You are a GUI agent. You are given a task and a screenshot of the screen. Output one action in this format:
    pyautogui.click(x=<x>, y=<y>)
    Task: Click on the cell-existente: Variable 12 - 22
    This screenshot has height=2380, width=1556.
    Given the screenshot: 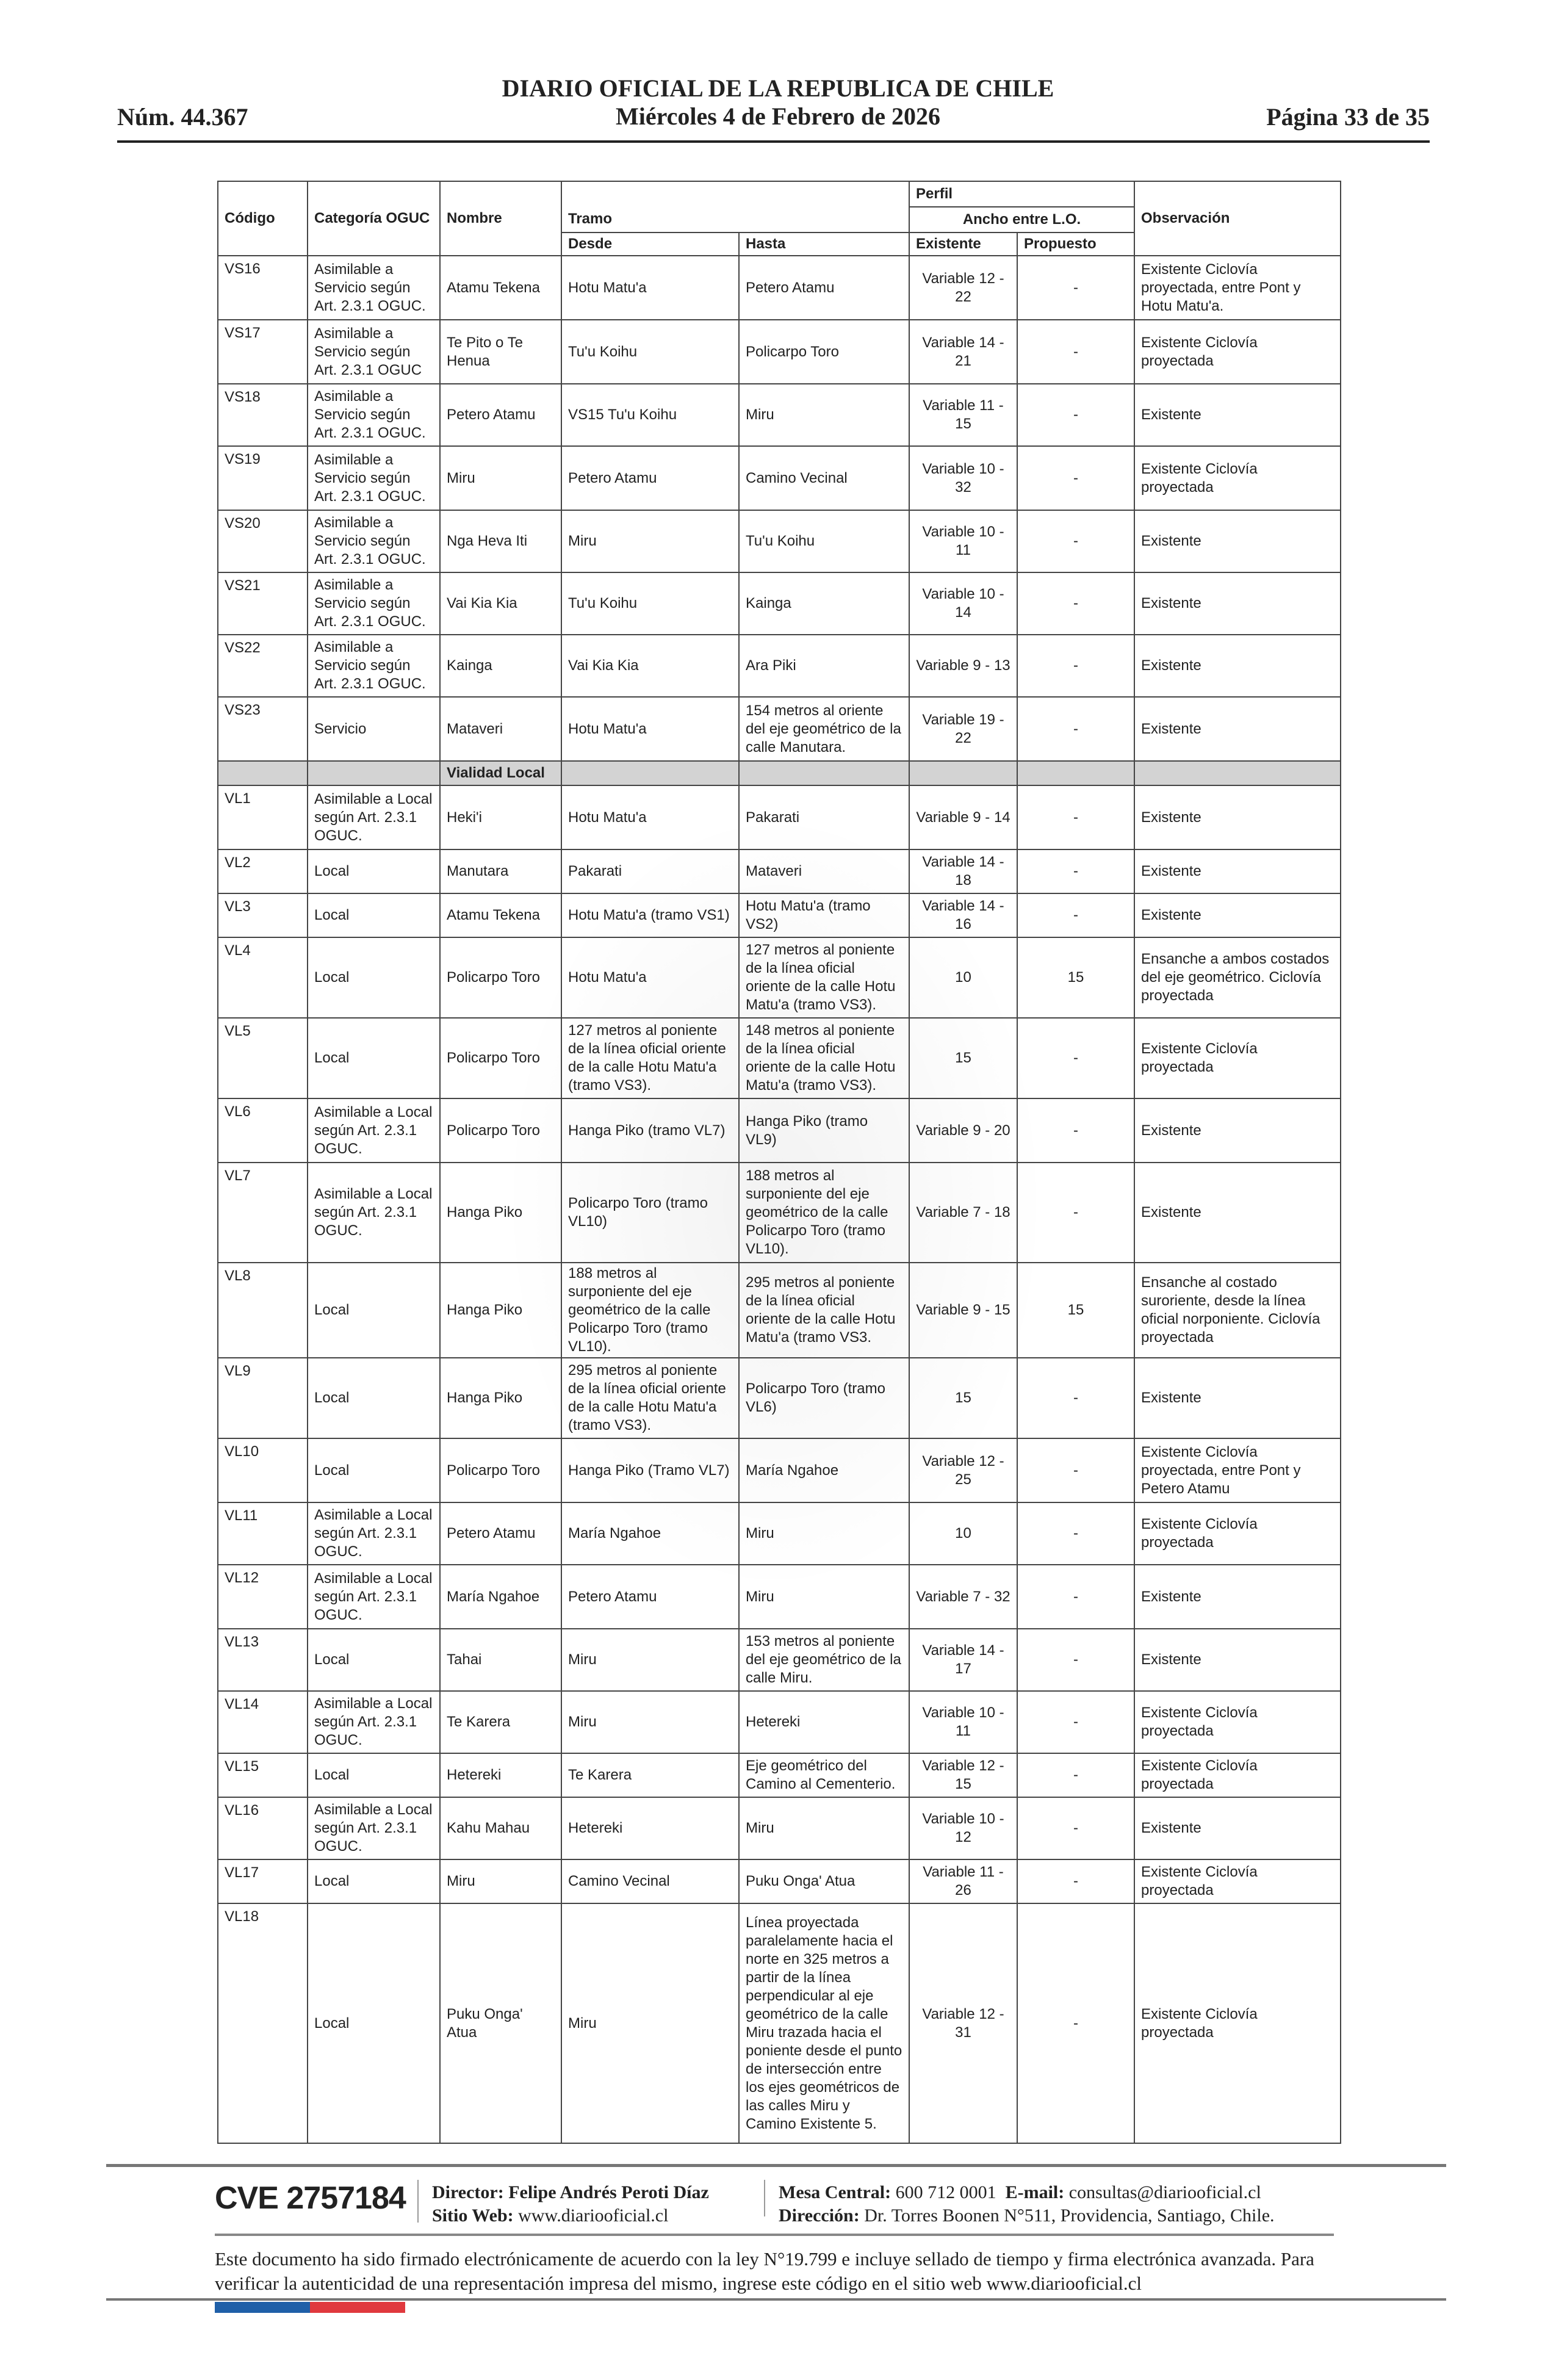 What is the action you would take?
    pyautogui.click(x=964, y=287)
    